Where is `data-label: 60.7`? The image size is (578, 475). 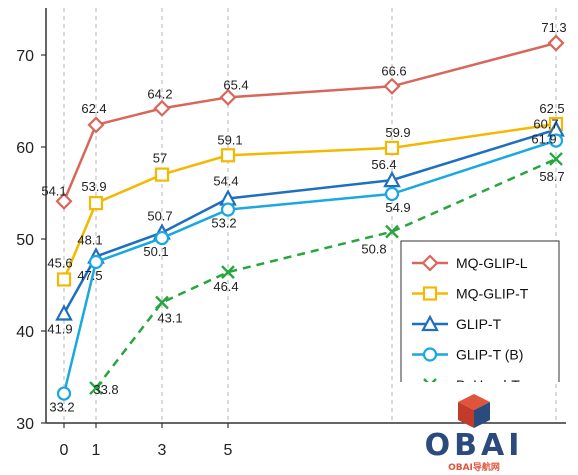 data-label: 60.7 is located at coordinates (545, 124).